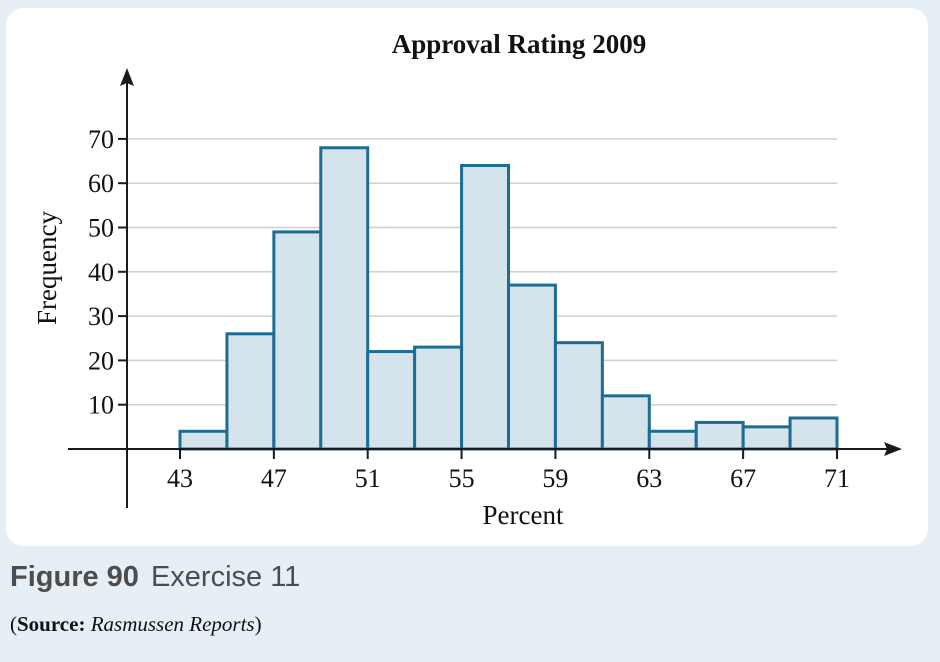 Image resolution: width=940 pixels, height=662 pixels. What do you see at coordinates (127, 77) in the screenshot?
I see `y-axis-arrow` at bounding box center [127, 77].